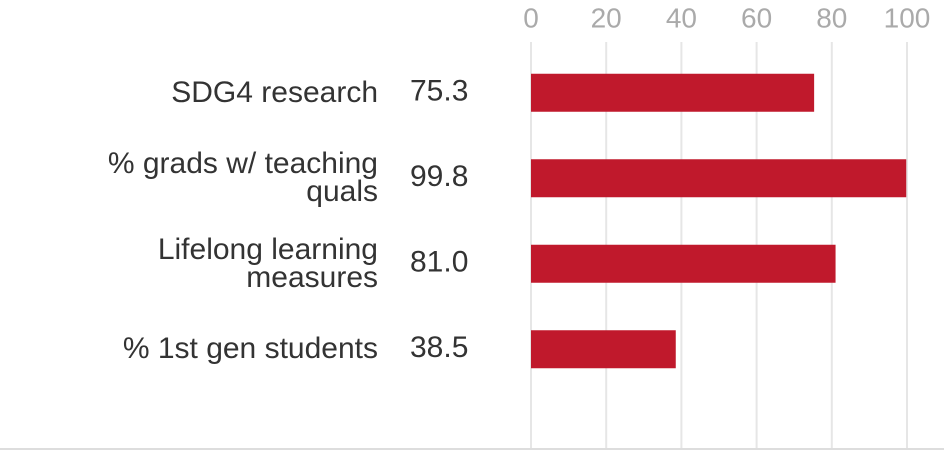 This screenshot has width=944, height=451. What do you see at coordinates (274, 92) in the screenshot?
I see `category-label: SDG4 research` at bounding box center [274, 92].